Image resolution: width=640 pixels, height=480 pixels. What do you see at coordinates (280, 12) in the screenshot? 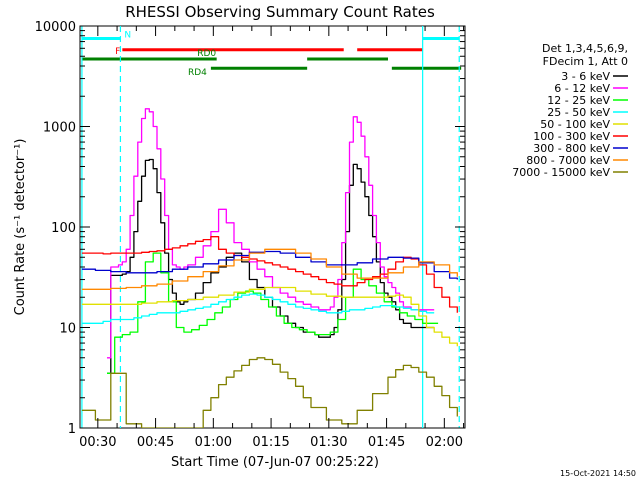
I see `chart-title: RHESSI Observing Summary Count Rates` at bounding box center [280, 12].